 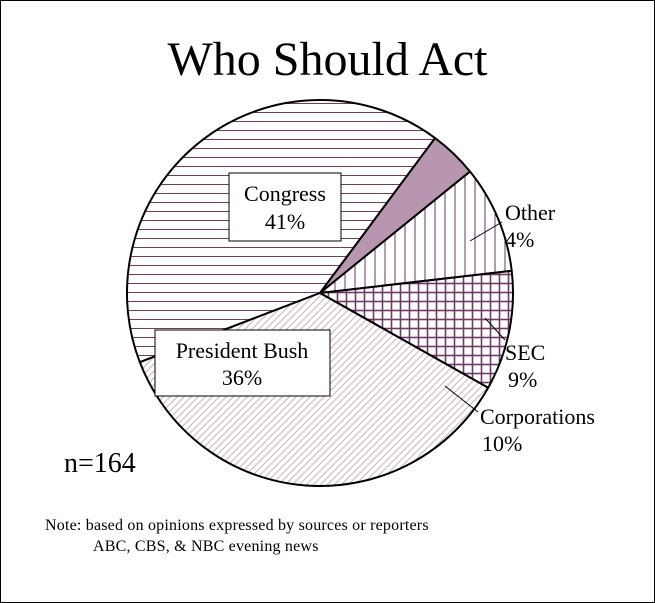 What do you see at coordinates (416, 232) in the screenshot?
I see `pie-slice-sec` at bounding box center [416, 232].